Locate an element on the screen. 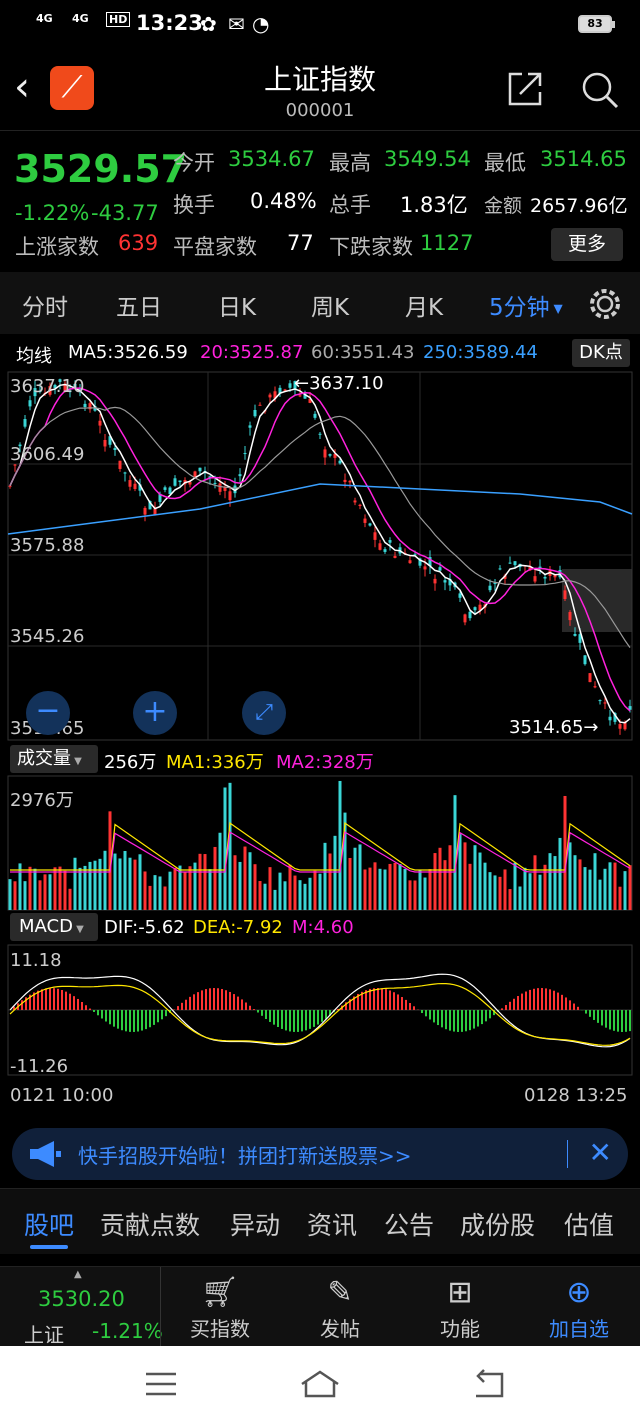 The width and height of the screenshot is (640, 1422). open-value: 3534.67 is located at coordinates (271, 159).